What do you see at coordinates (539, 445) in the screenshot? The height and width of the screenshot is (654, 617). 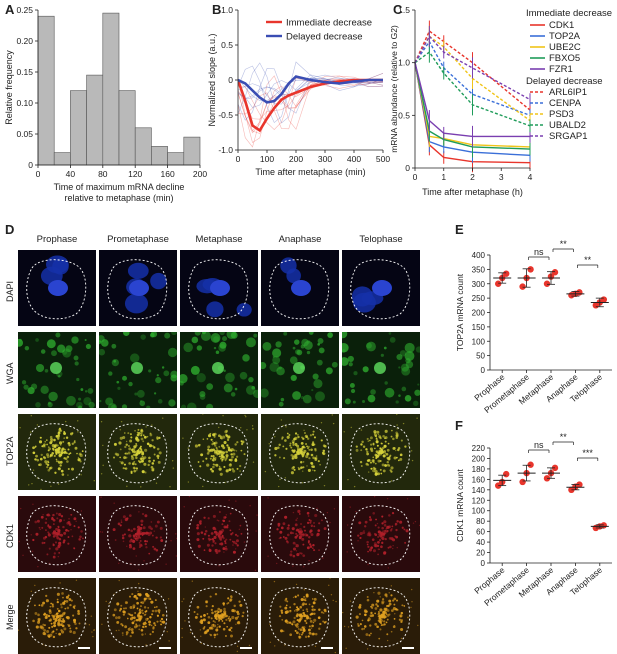 I see `significance-label: ns` at bounding box center [539, 445].